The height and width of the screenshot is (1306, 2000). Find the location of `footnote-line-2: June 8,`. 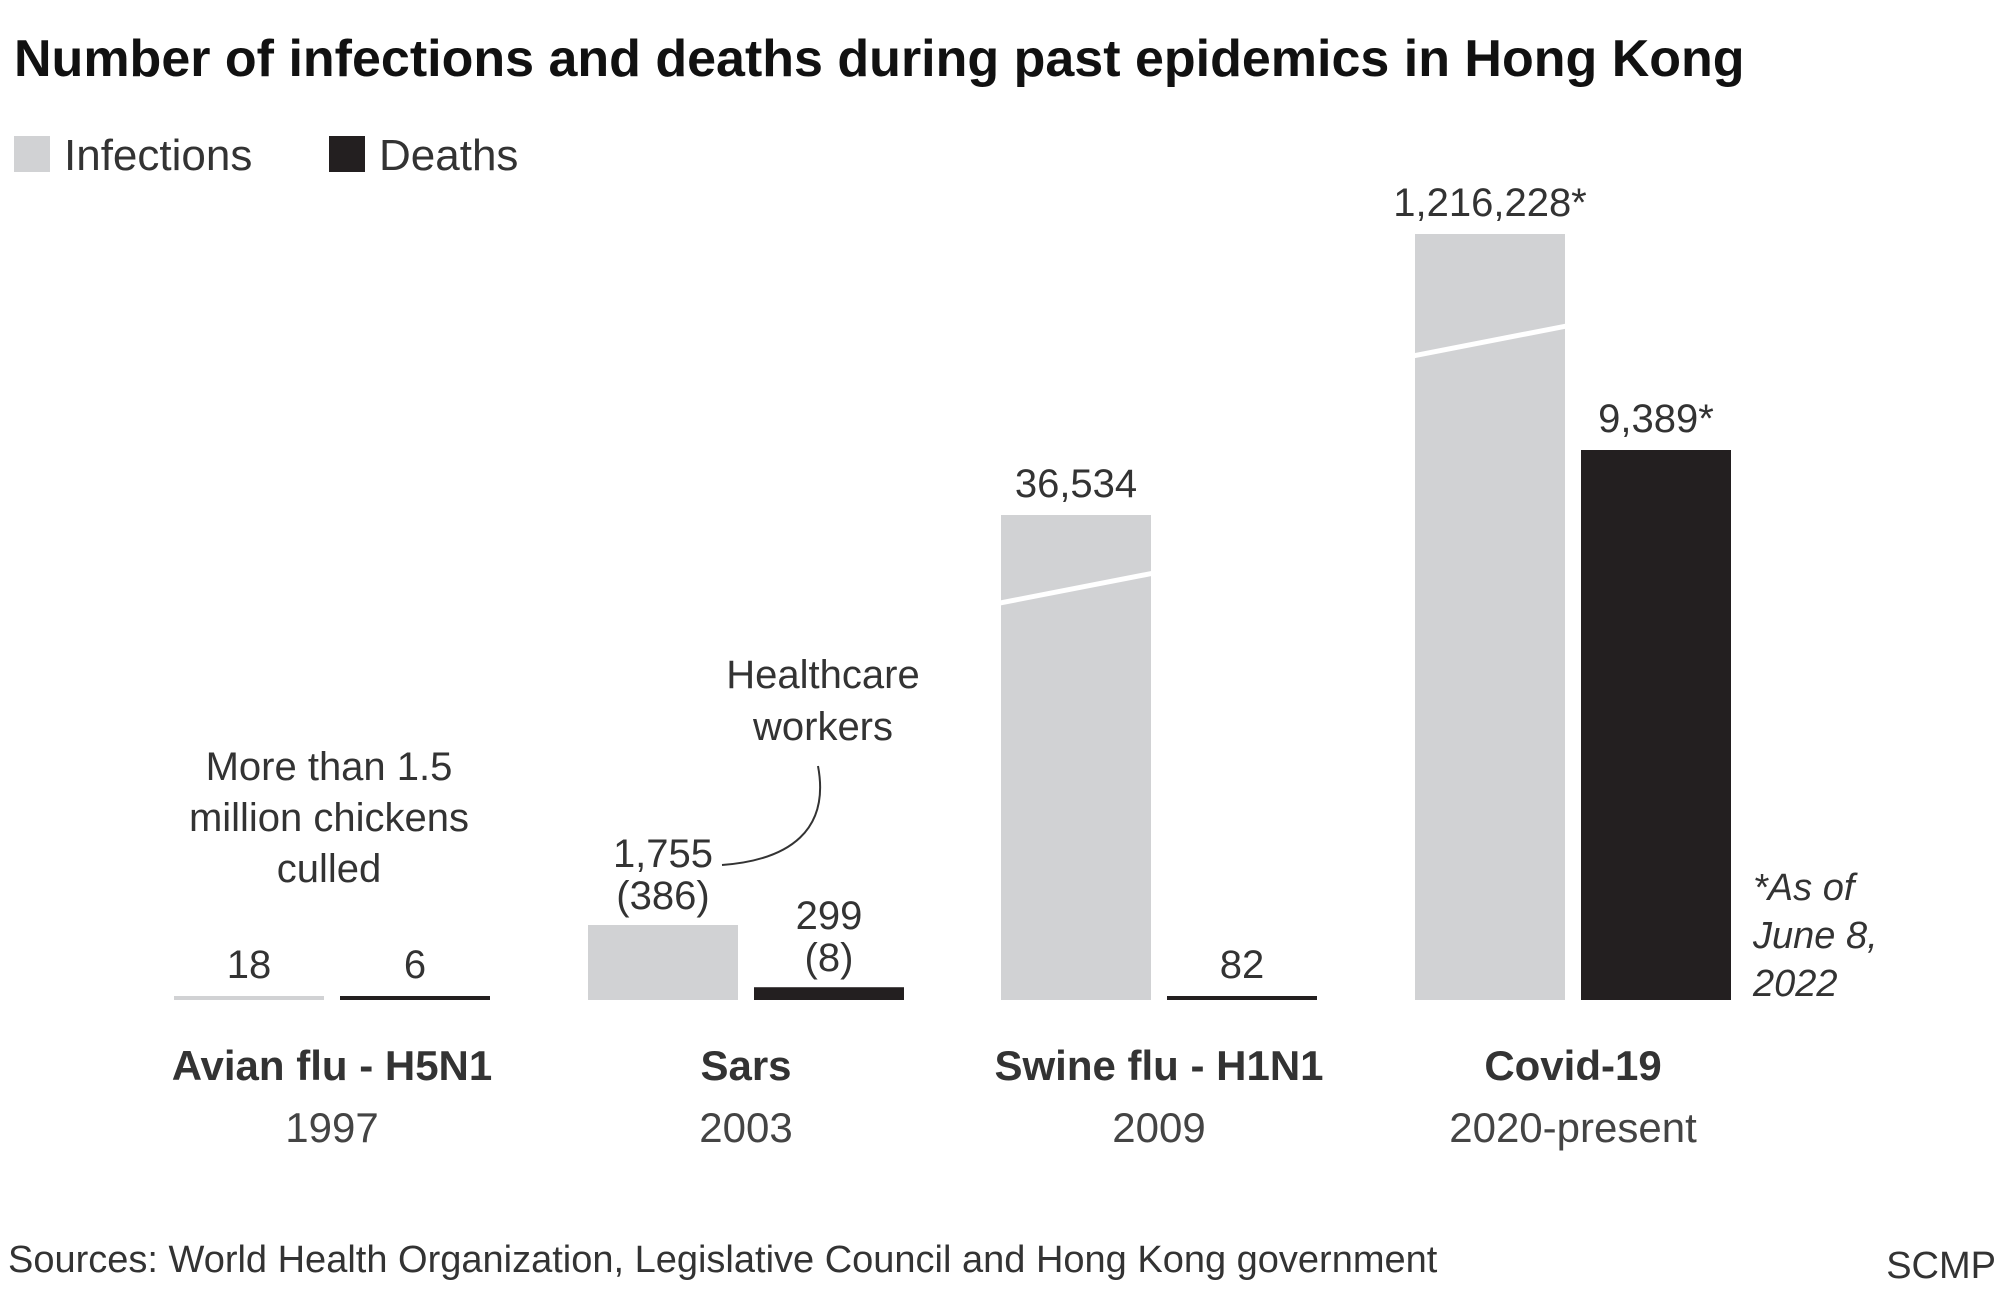

footnote-line-2: June 8, is located at coordinates (1815, 936).